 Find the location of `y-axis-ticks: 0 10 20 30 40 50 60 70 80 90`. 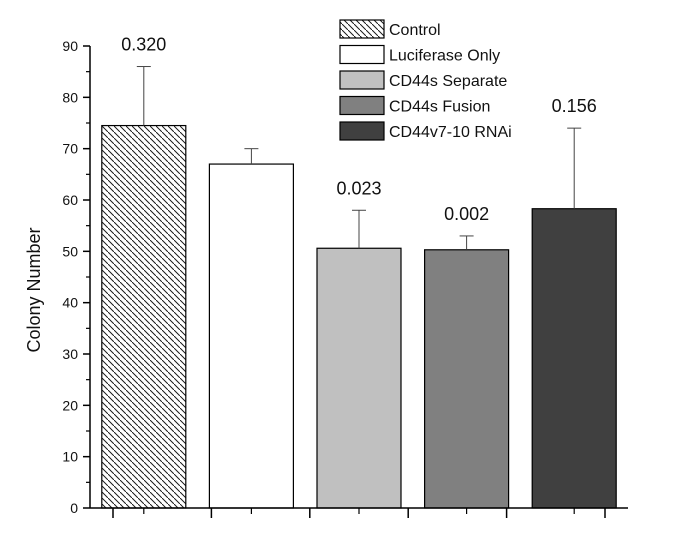

y-axis-ticks: 0 10 20 30 40 50 60 70 80 90 is located at coordinates (76, 277).